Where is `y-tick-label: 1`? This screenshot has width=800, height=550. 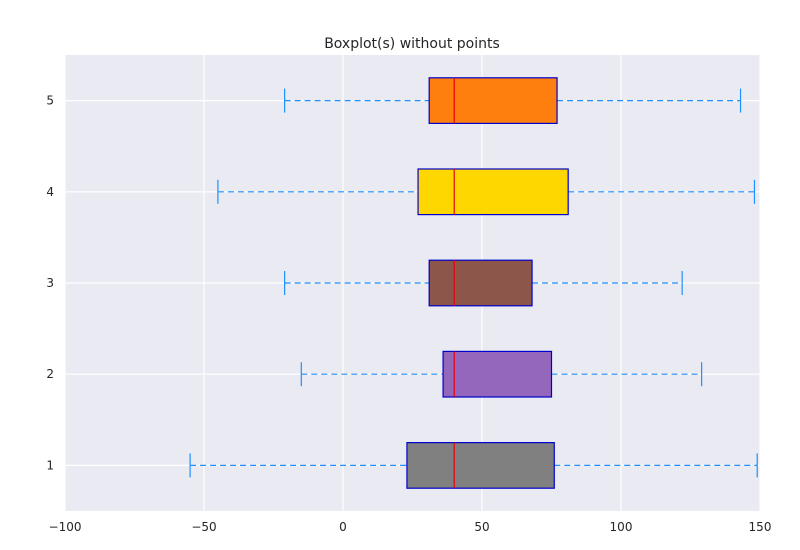 y-tick-label: 1 is located at coordinates (50, 465).